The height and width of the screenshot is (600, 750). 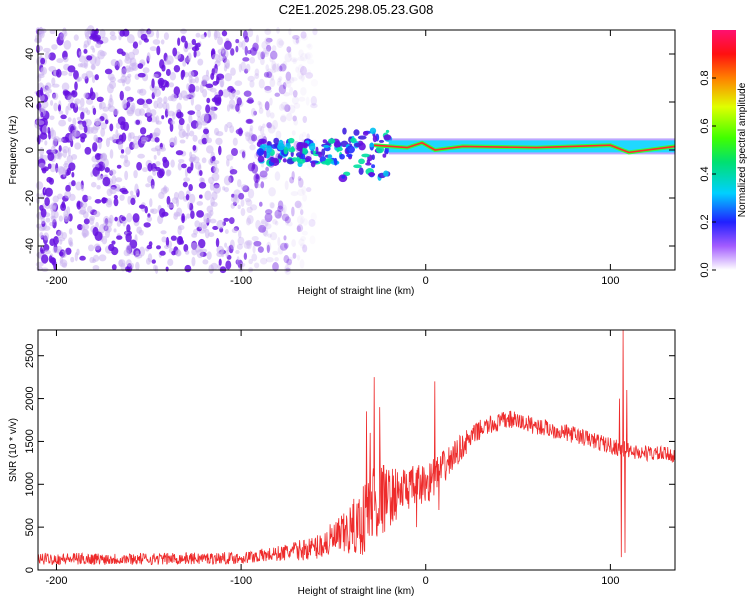 I want to click on snr-x-tick-label: 0, so click(x=426, y=581).